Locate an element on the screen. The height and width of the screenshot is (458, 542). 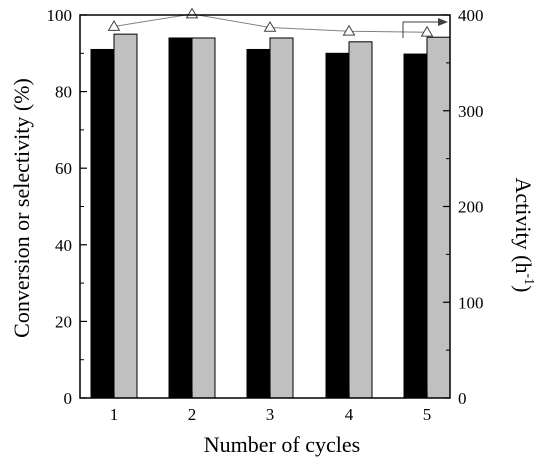
y2-tick-label: 100 is located at coordinates (471, 302).